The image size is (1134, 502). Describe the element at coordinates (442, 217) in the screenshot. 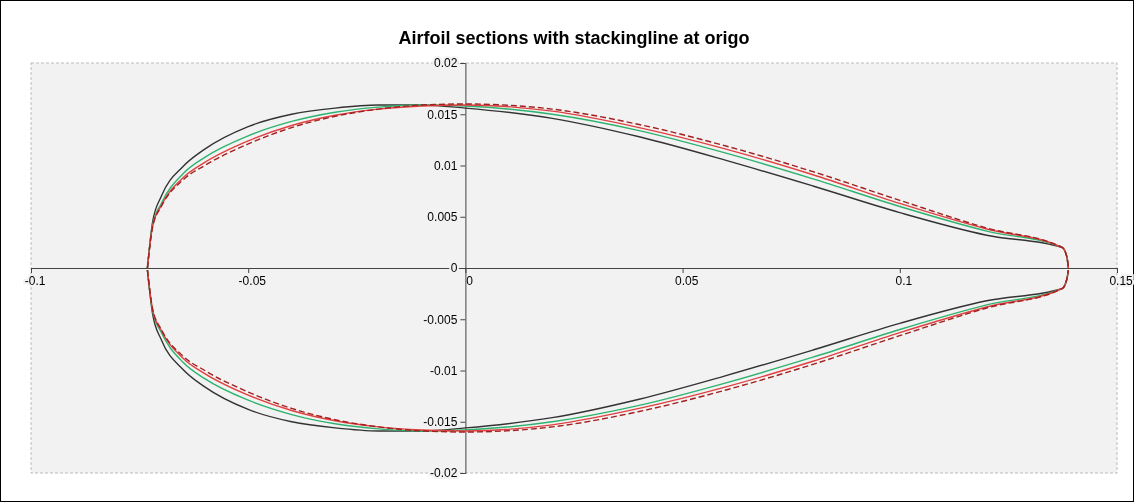

I see `y-tick-label: 0.005` at that location.